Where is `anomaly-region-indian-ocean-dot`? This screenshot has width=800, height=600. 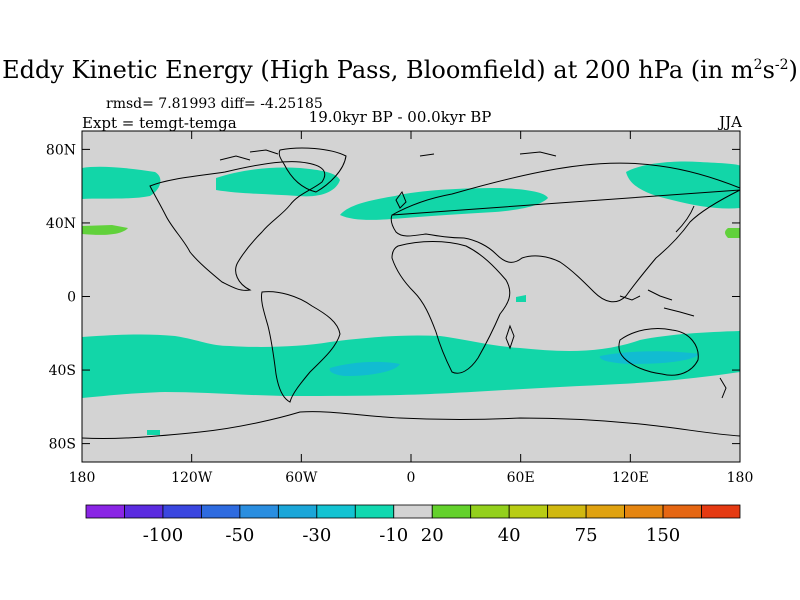
anomaly-region-indian-ocean-dot is located at coordinates (521, 298).